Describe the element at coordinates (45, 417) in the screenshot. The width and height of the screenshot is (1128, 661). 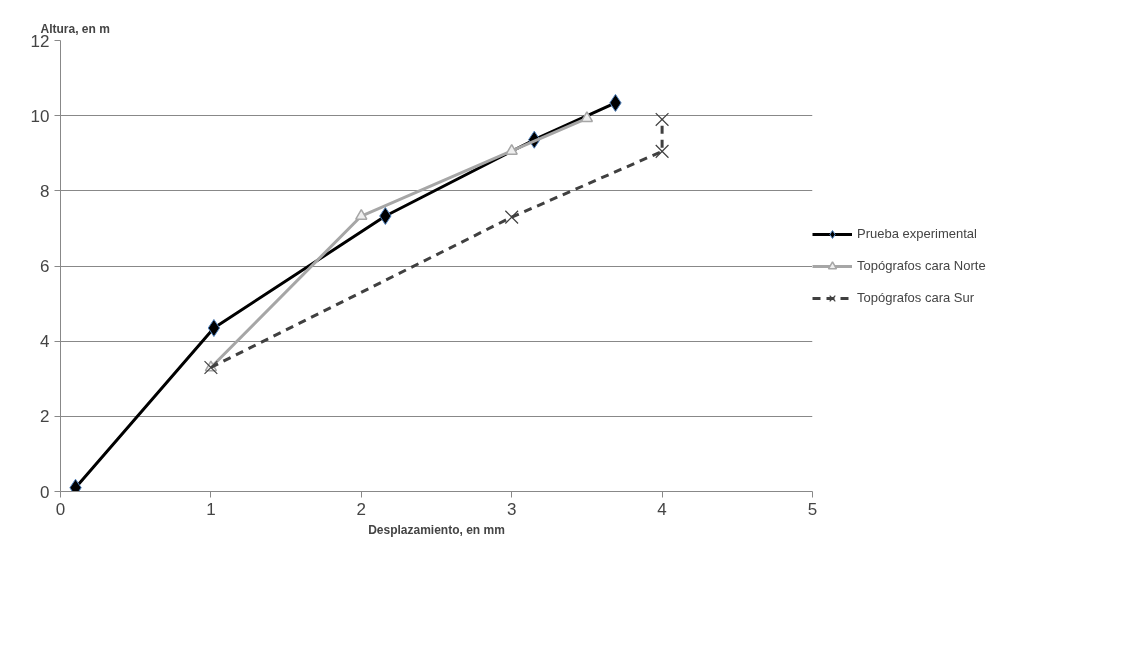
I see `y-tick-label: 2` at that location.